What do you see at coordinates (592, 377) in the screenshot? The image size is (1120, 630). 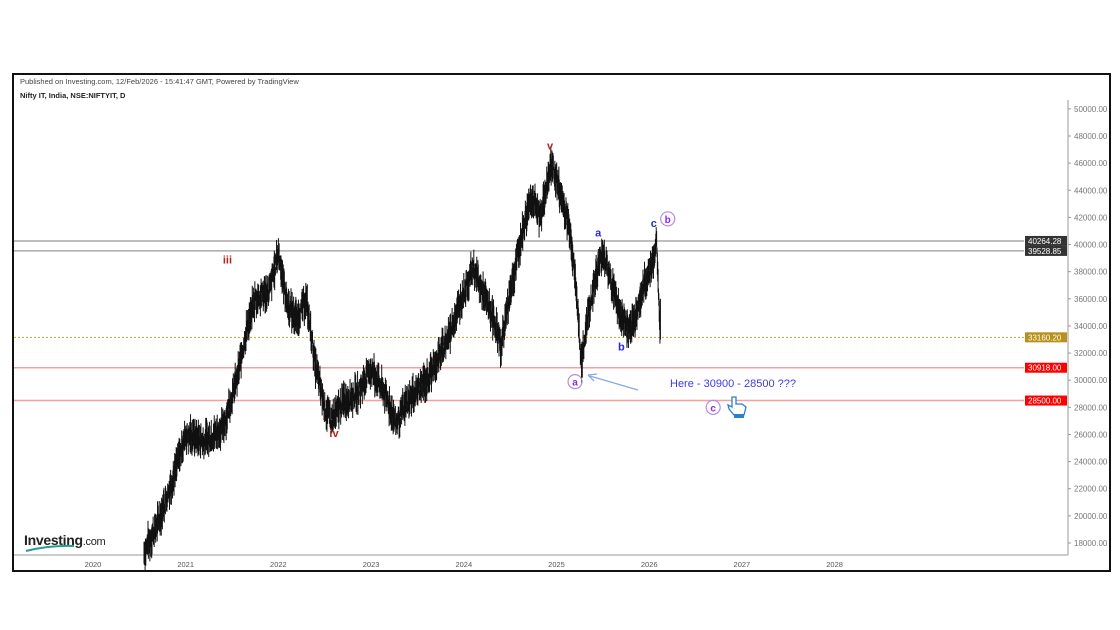 I see `arrow-head-icon` at bounding box center [592, 377].